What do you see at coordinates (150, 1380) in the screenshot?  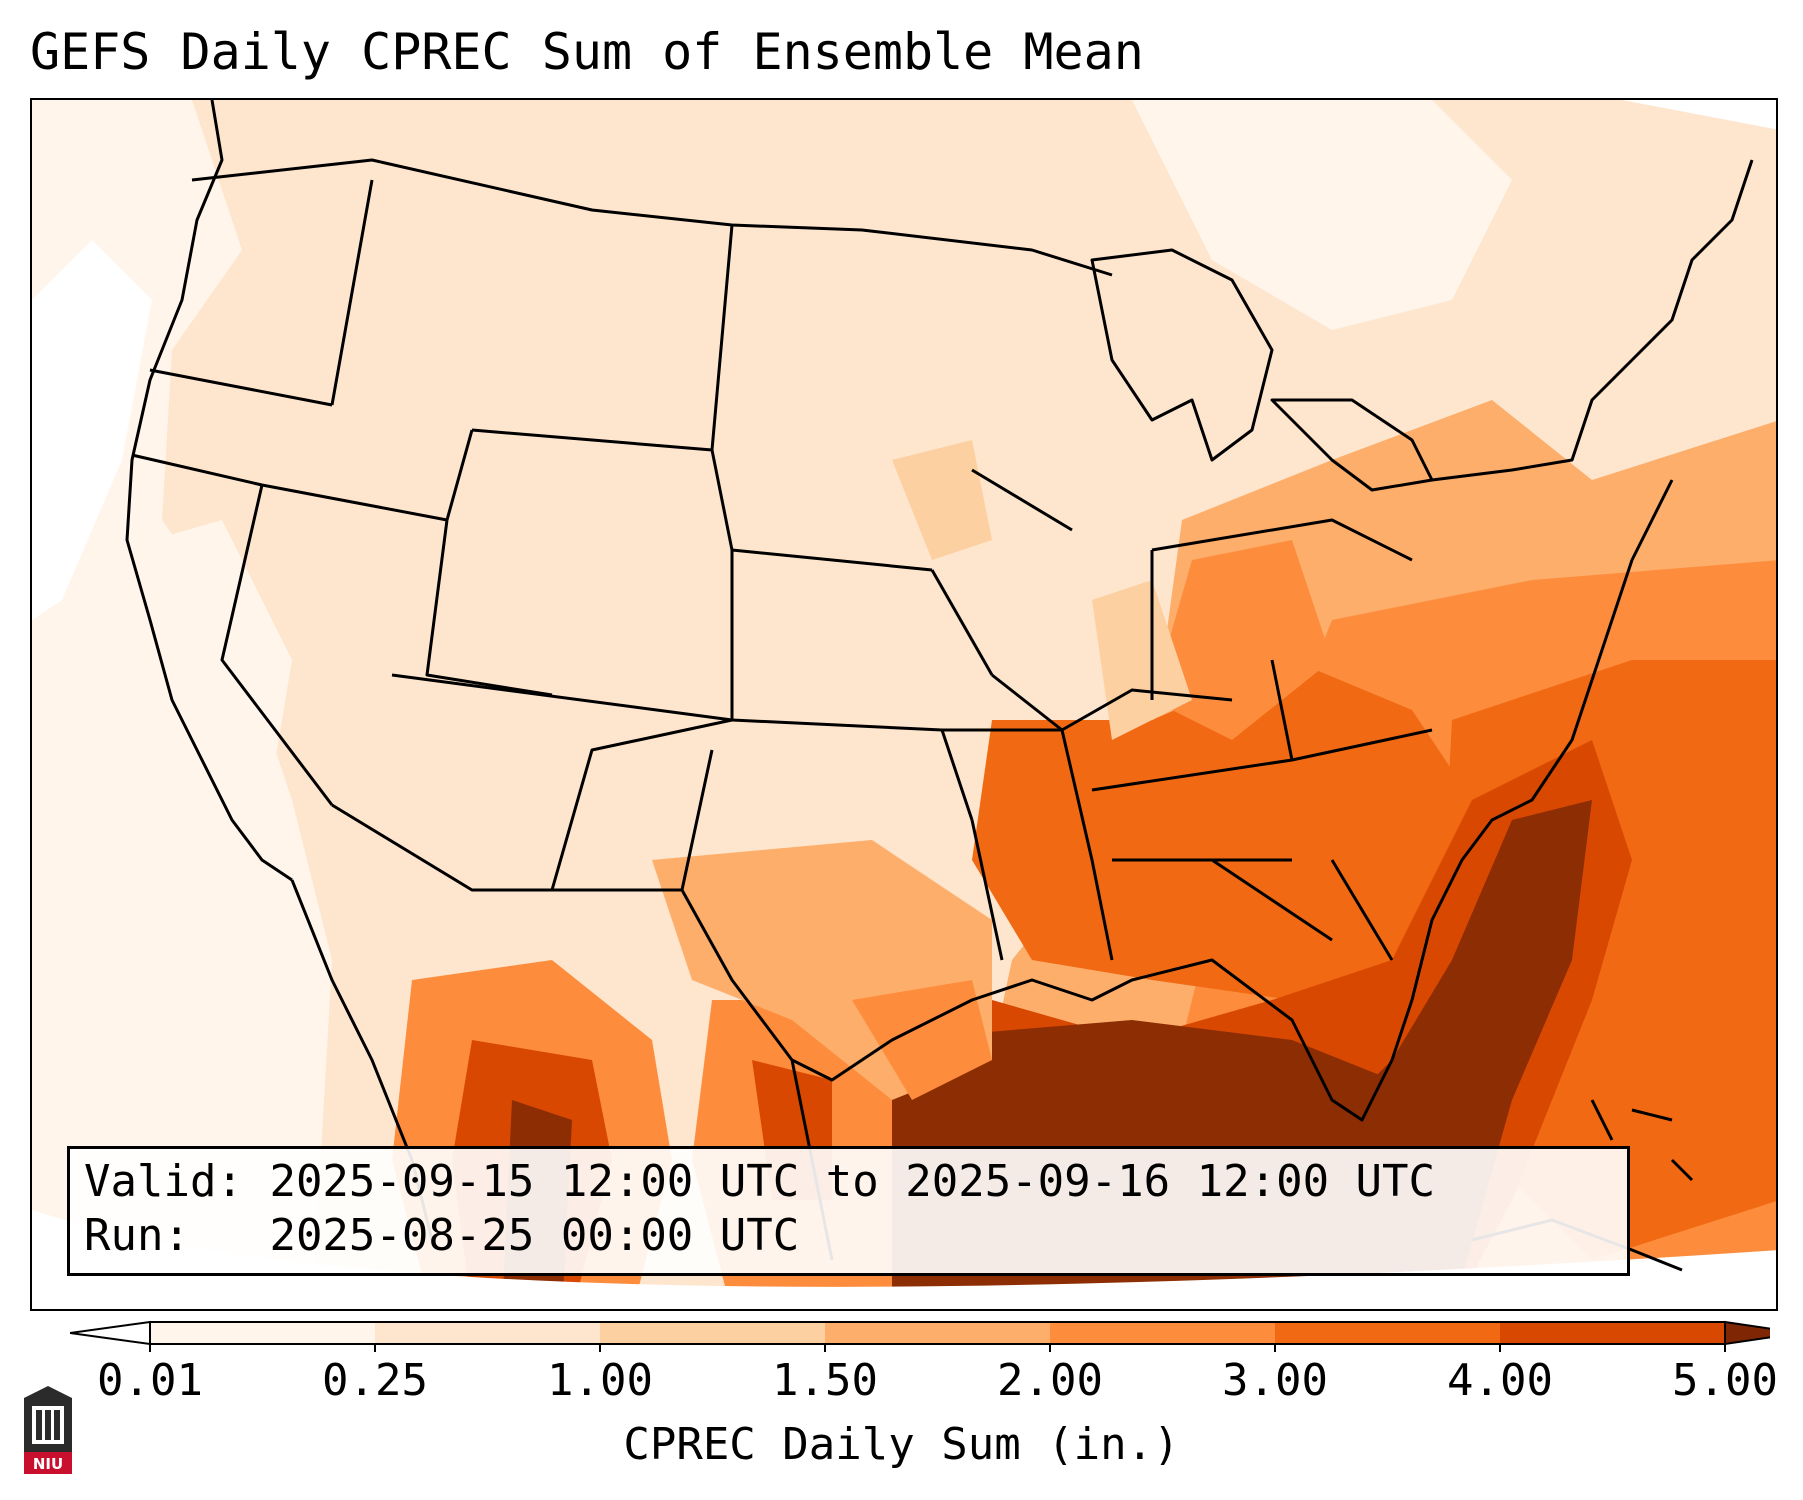 I see `colorbar-tick-label: 0.01` at bounding box center [150, 1380].